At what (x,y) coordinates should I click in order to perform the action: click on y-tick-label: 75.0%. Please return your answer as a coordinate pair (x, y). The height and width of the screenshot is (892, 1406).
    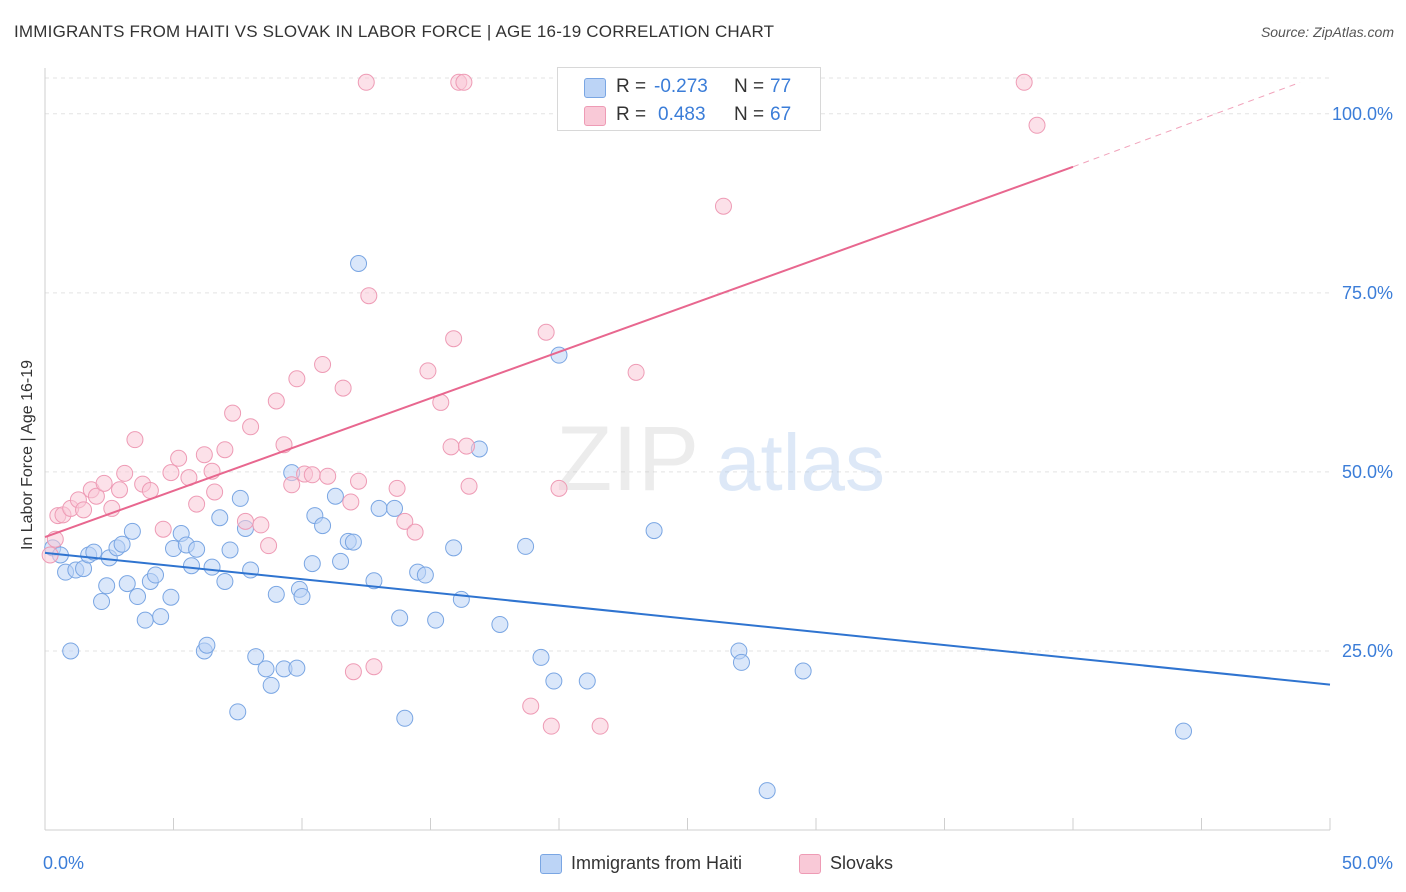
    Looking at the image, I should click on (1367, 293).